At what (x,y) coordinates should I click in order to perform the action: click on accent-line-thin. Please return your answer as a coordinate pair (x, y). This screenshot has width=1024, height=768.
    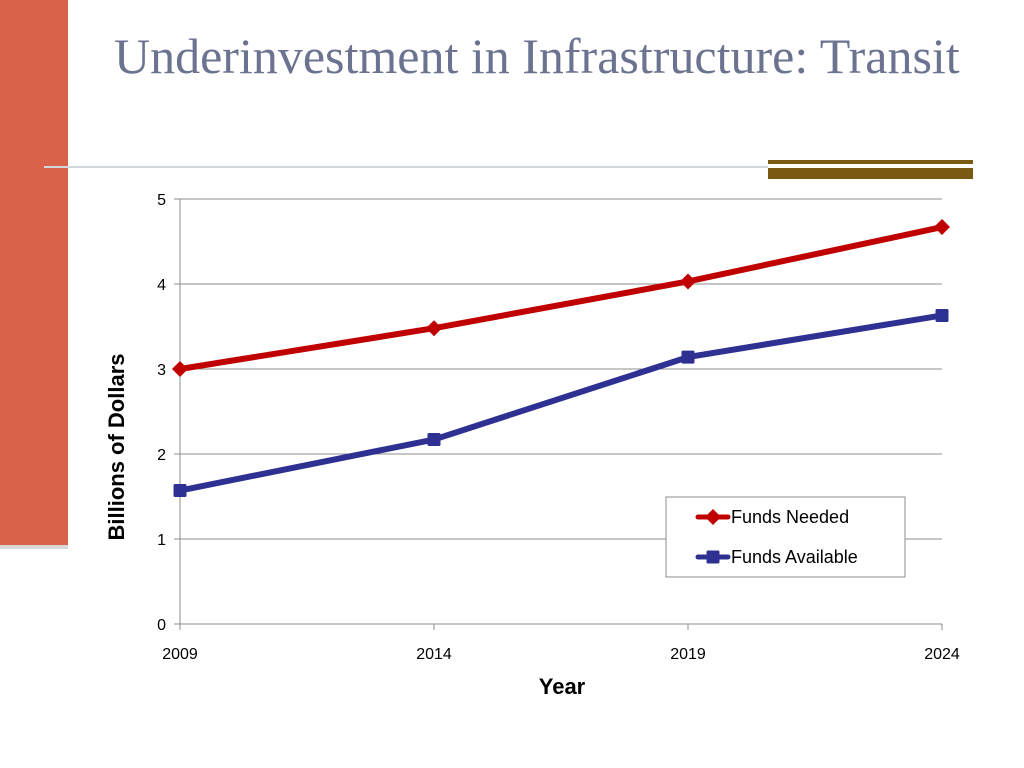
    Looking at the image, I should click on (870, 162).